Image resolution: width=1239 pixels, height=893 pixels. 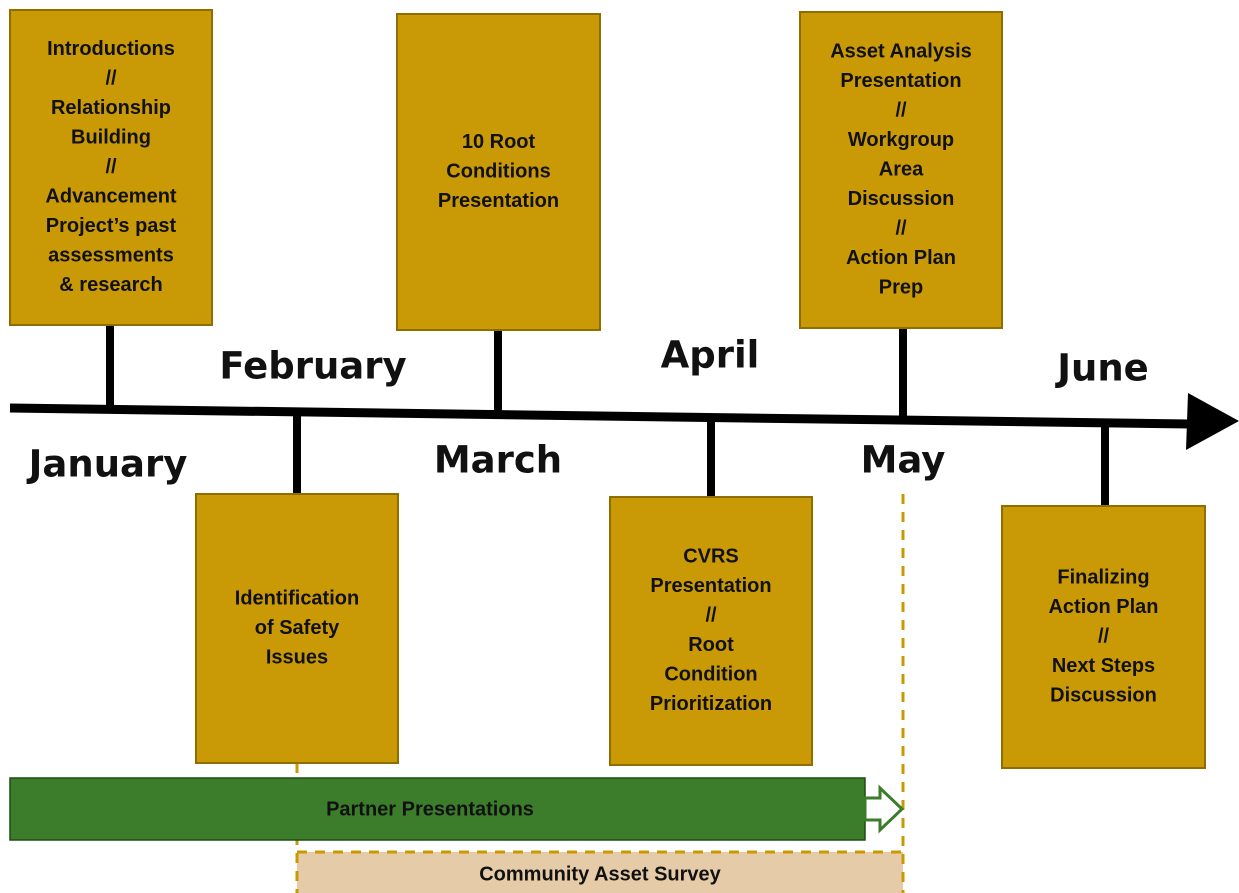 I want to click on month-label: June, so click(x=1101, y=368).